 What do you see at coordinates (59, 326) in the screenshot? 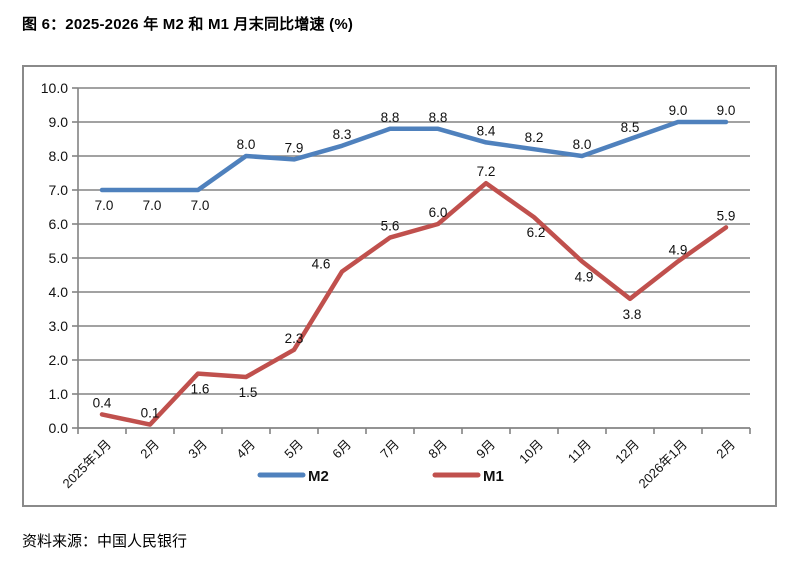
I see `y-tick-label: 3.0` at bounding box center [59, 326].